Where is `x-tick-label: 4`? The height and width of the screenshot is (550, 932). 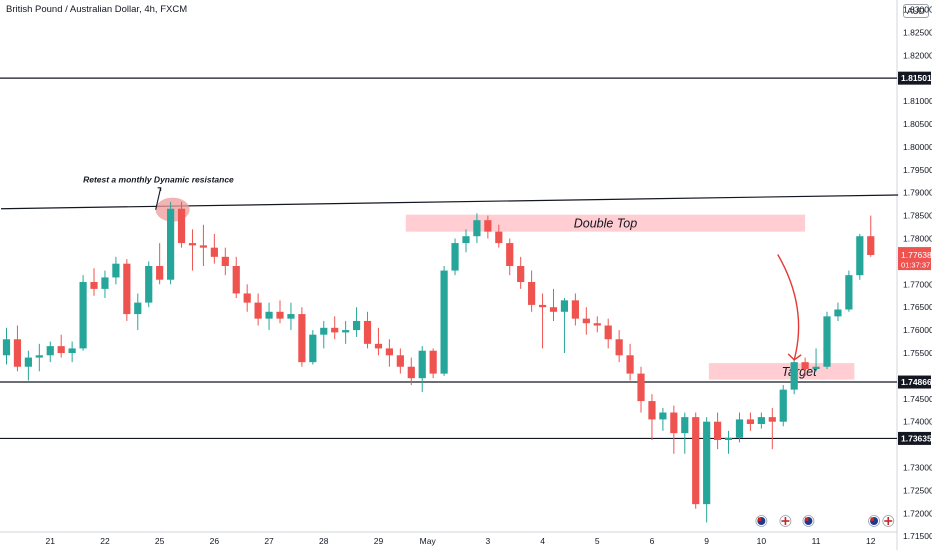 x-tick-label: 4 is located at coordinates (542, 541).